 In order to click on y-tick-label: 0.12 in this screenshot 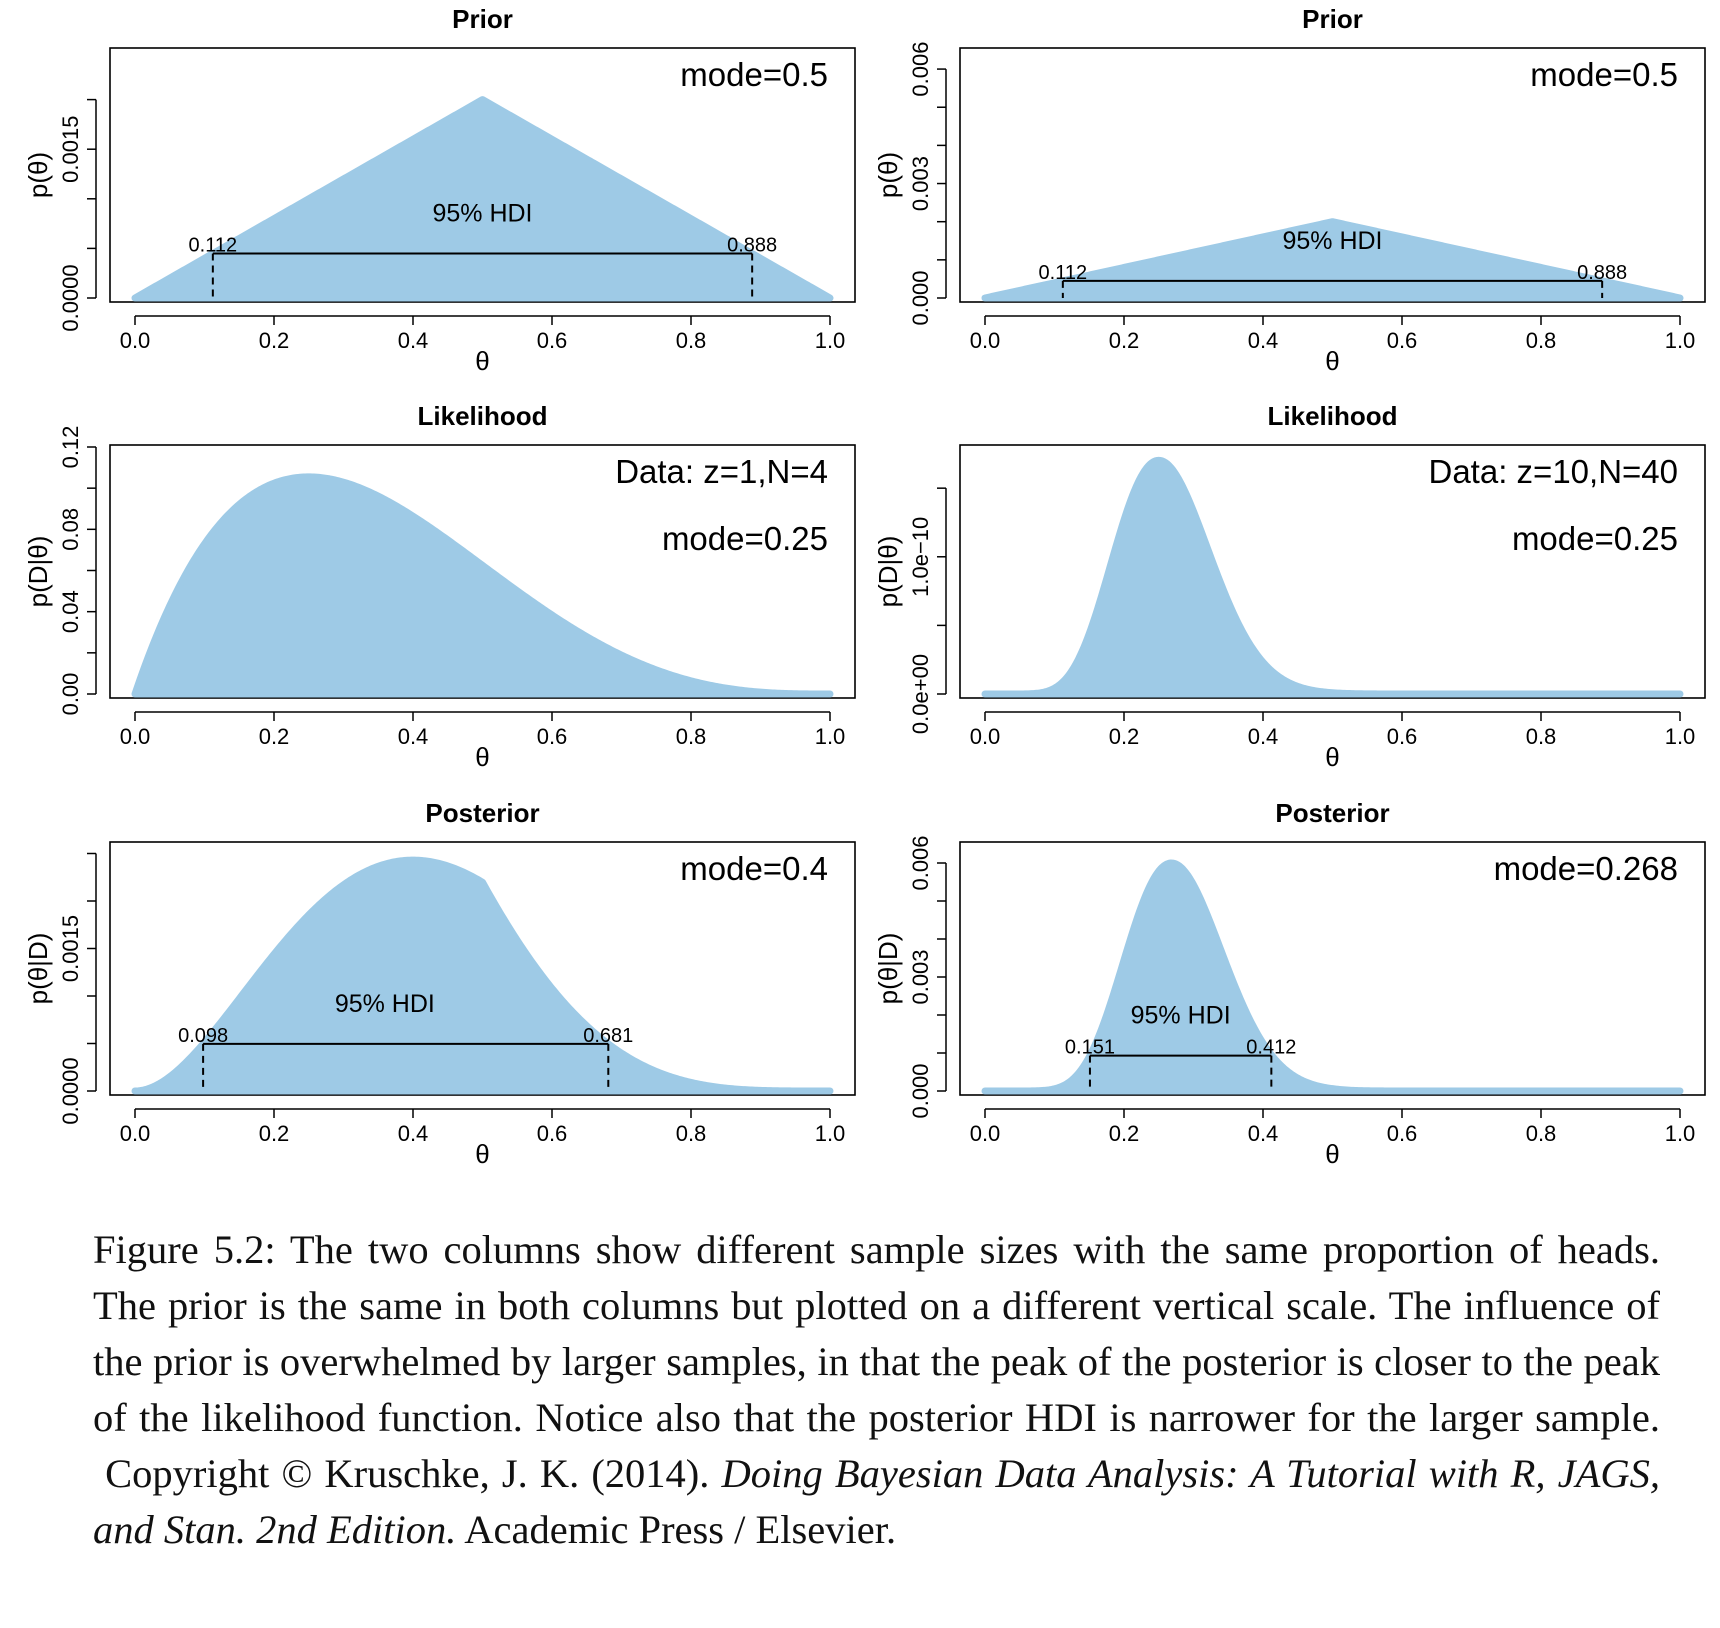, I will do `click(70, 447)`.